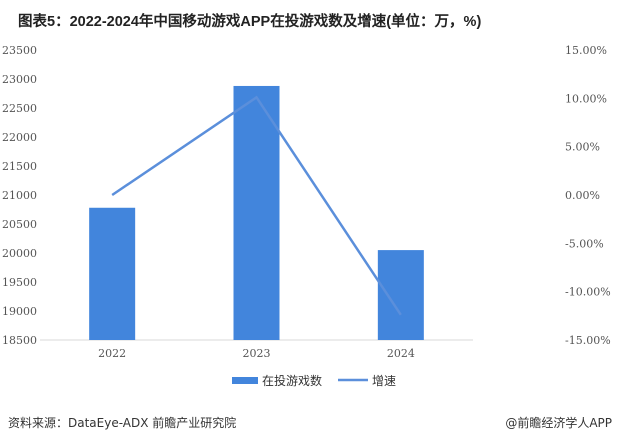  Describe the element at coordinates (112, 273) in the screenshot. I see `bar-2022` at that location.